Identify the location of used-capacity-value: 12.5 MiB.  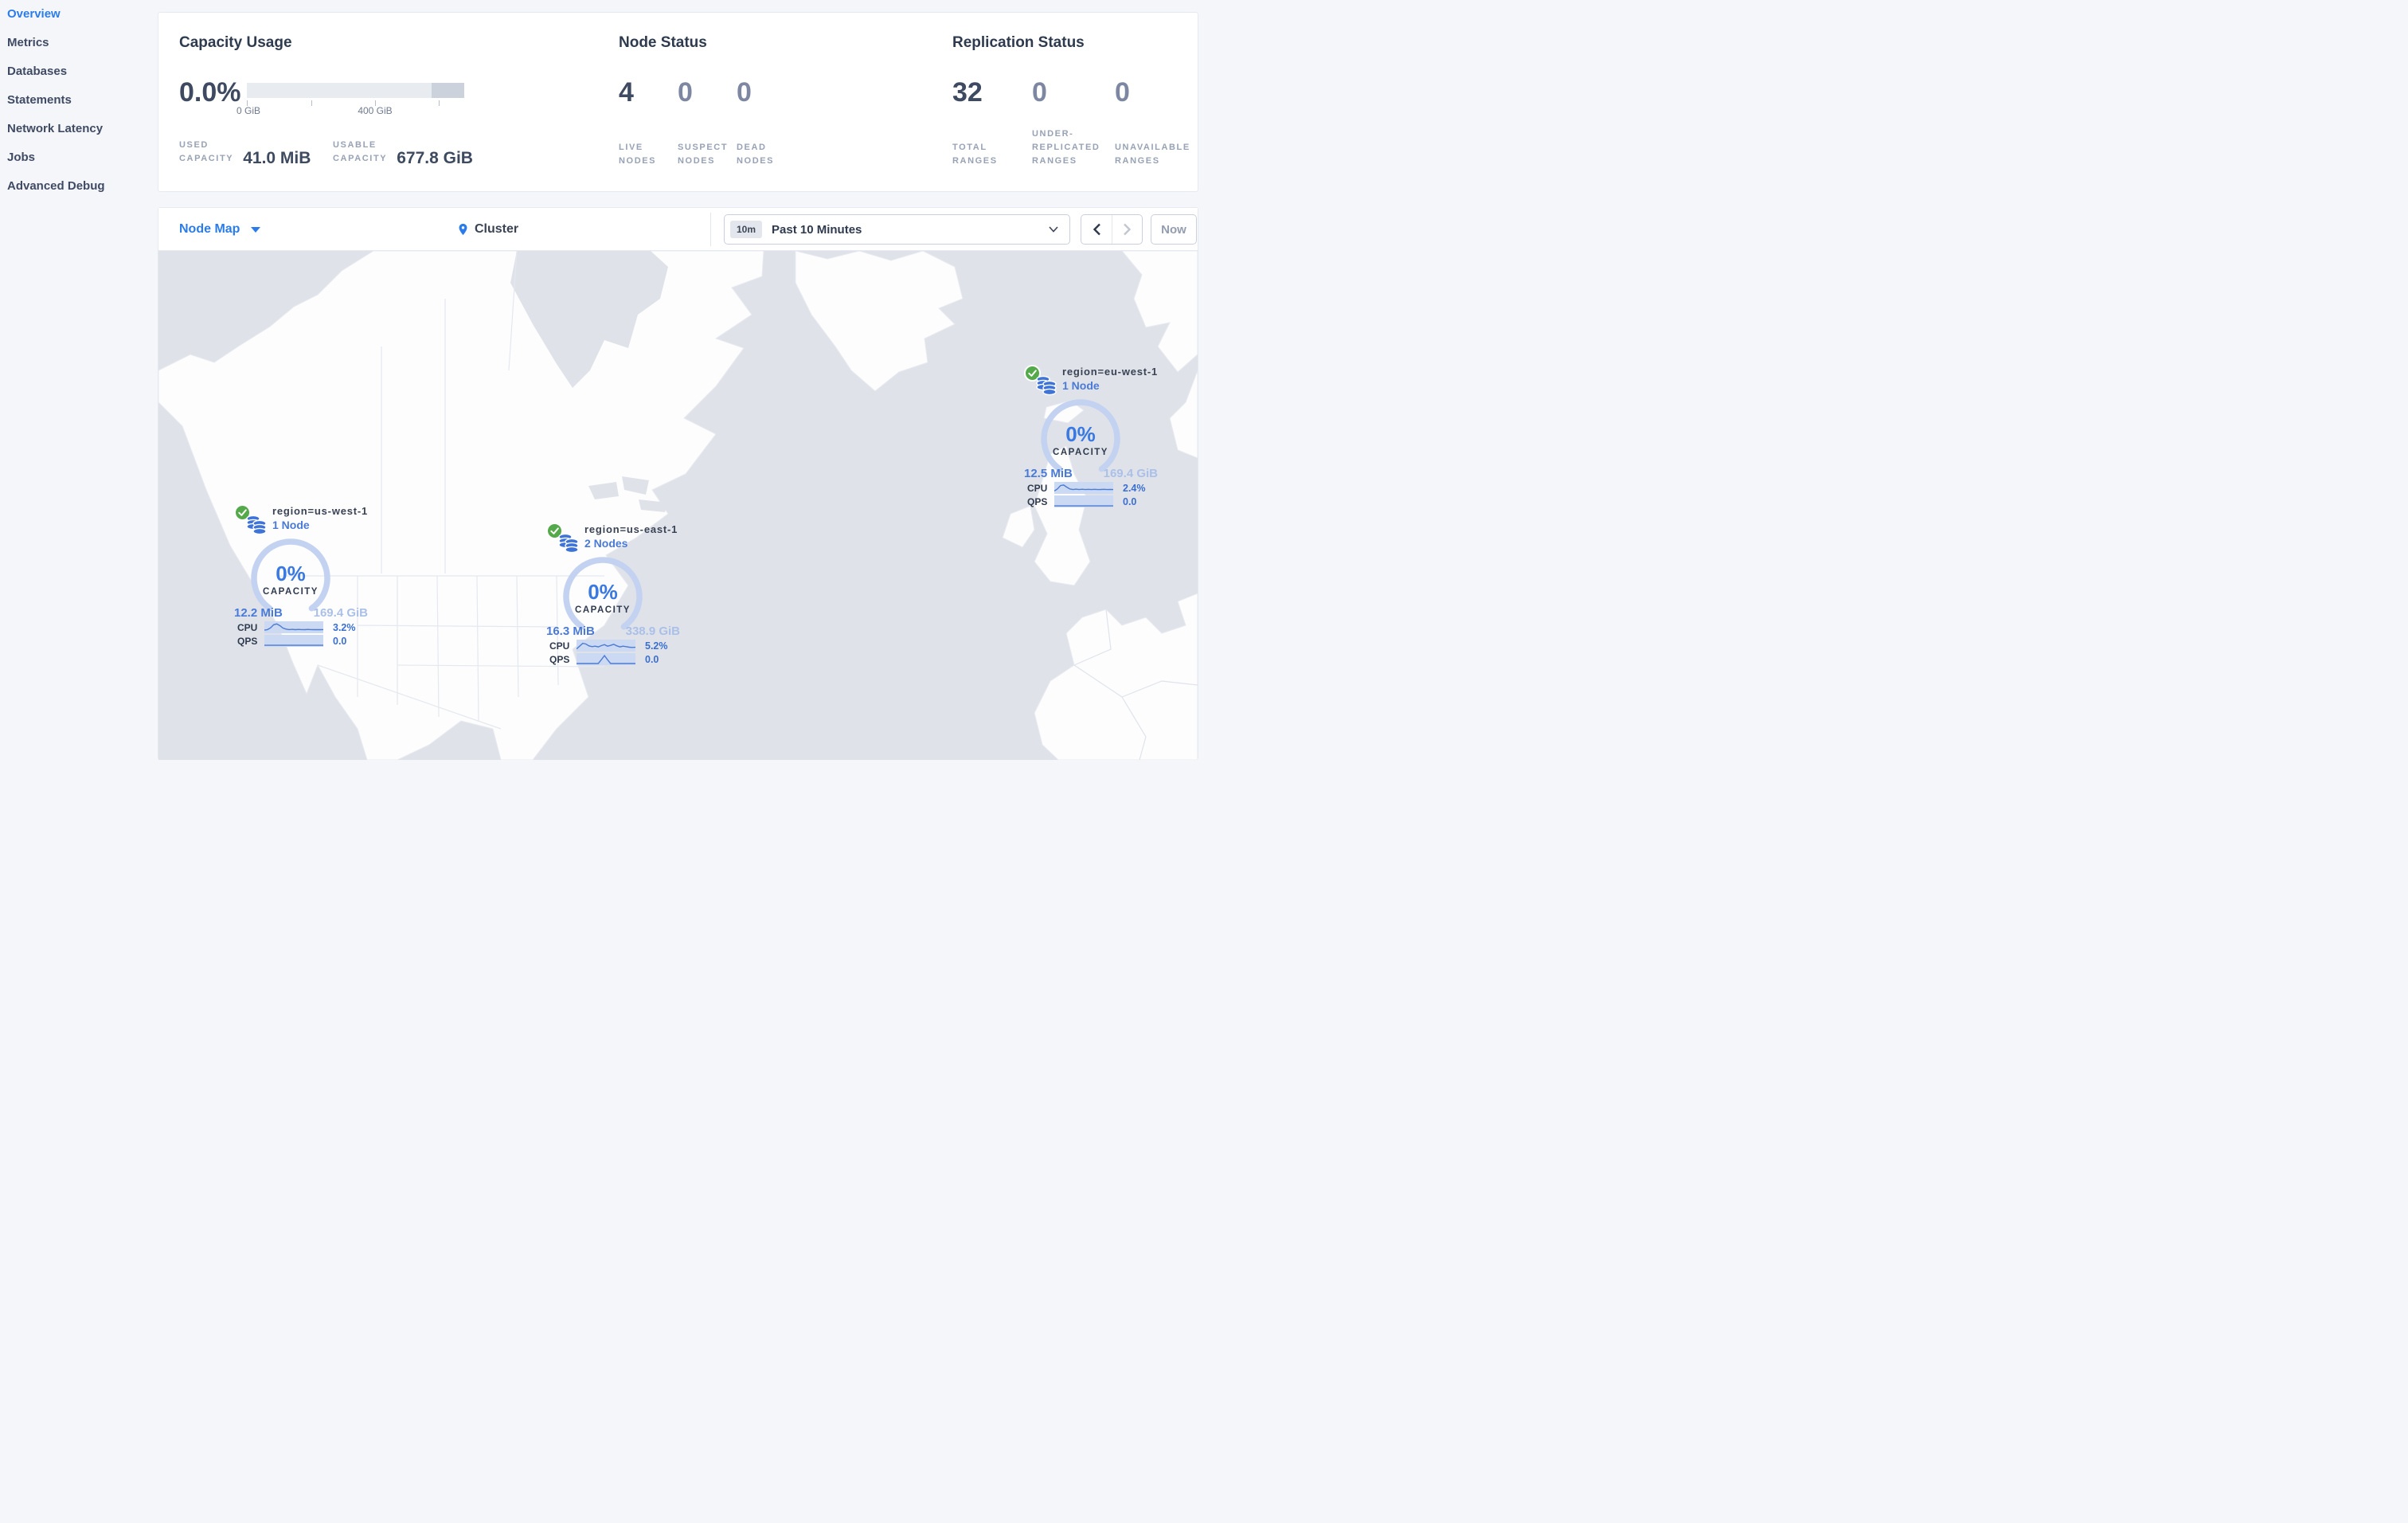
(1048, 473).